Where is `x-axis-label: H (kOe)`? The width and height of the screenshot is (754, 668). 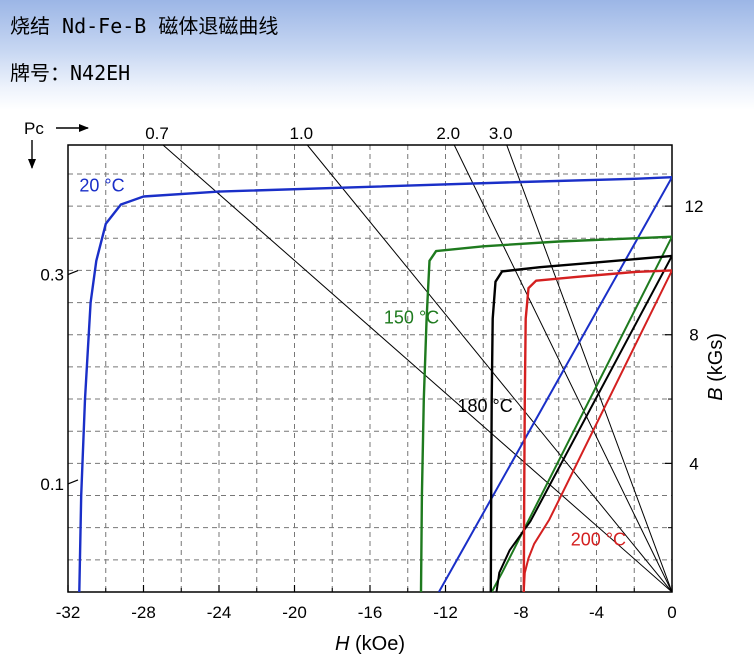 x-axis-label: H (kOe) is located at coordinates (370, 644).